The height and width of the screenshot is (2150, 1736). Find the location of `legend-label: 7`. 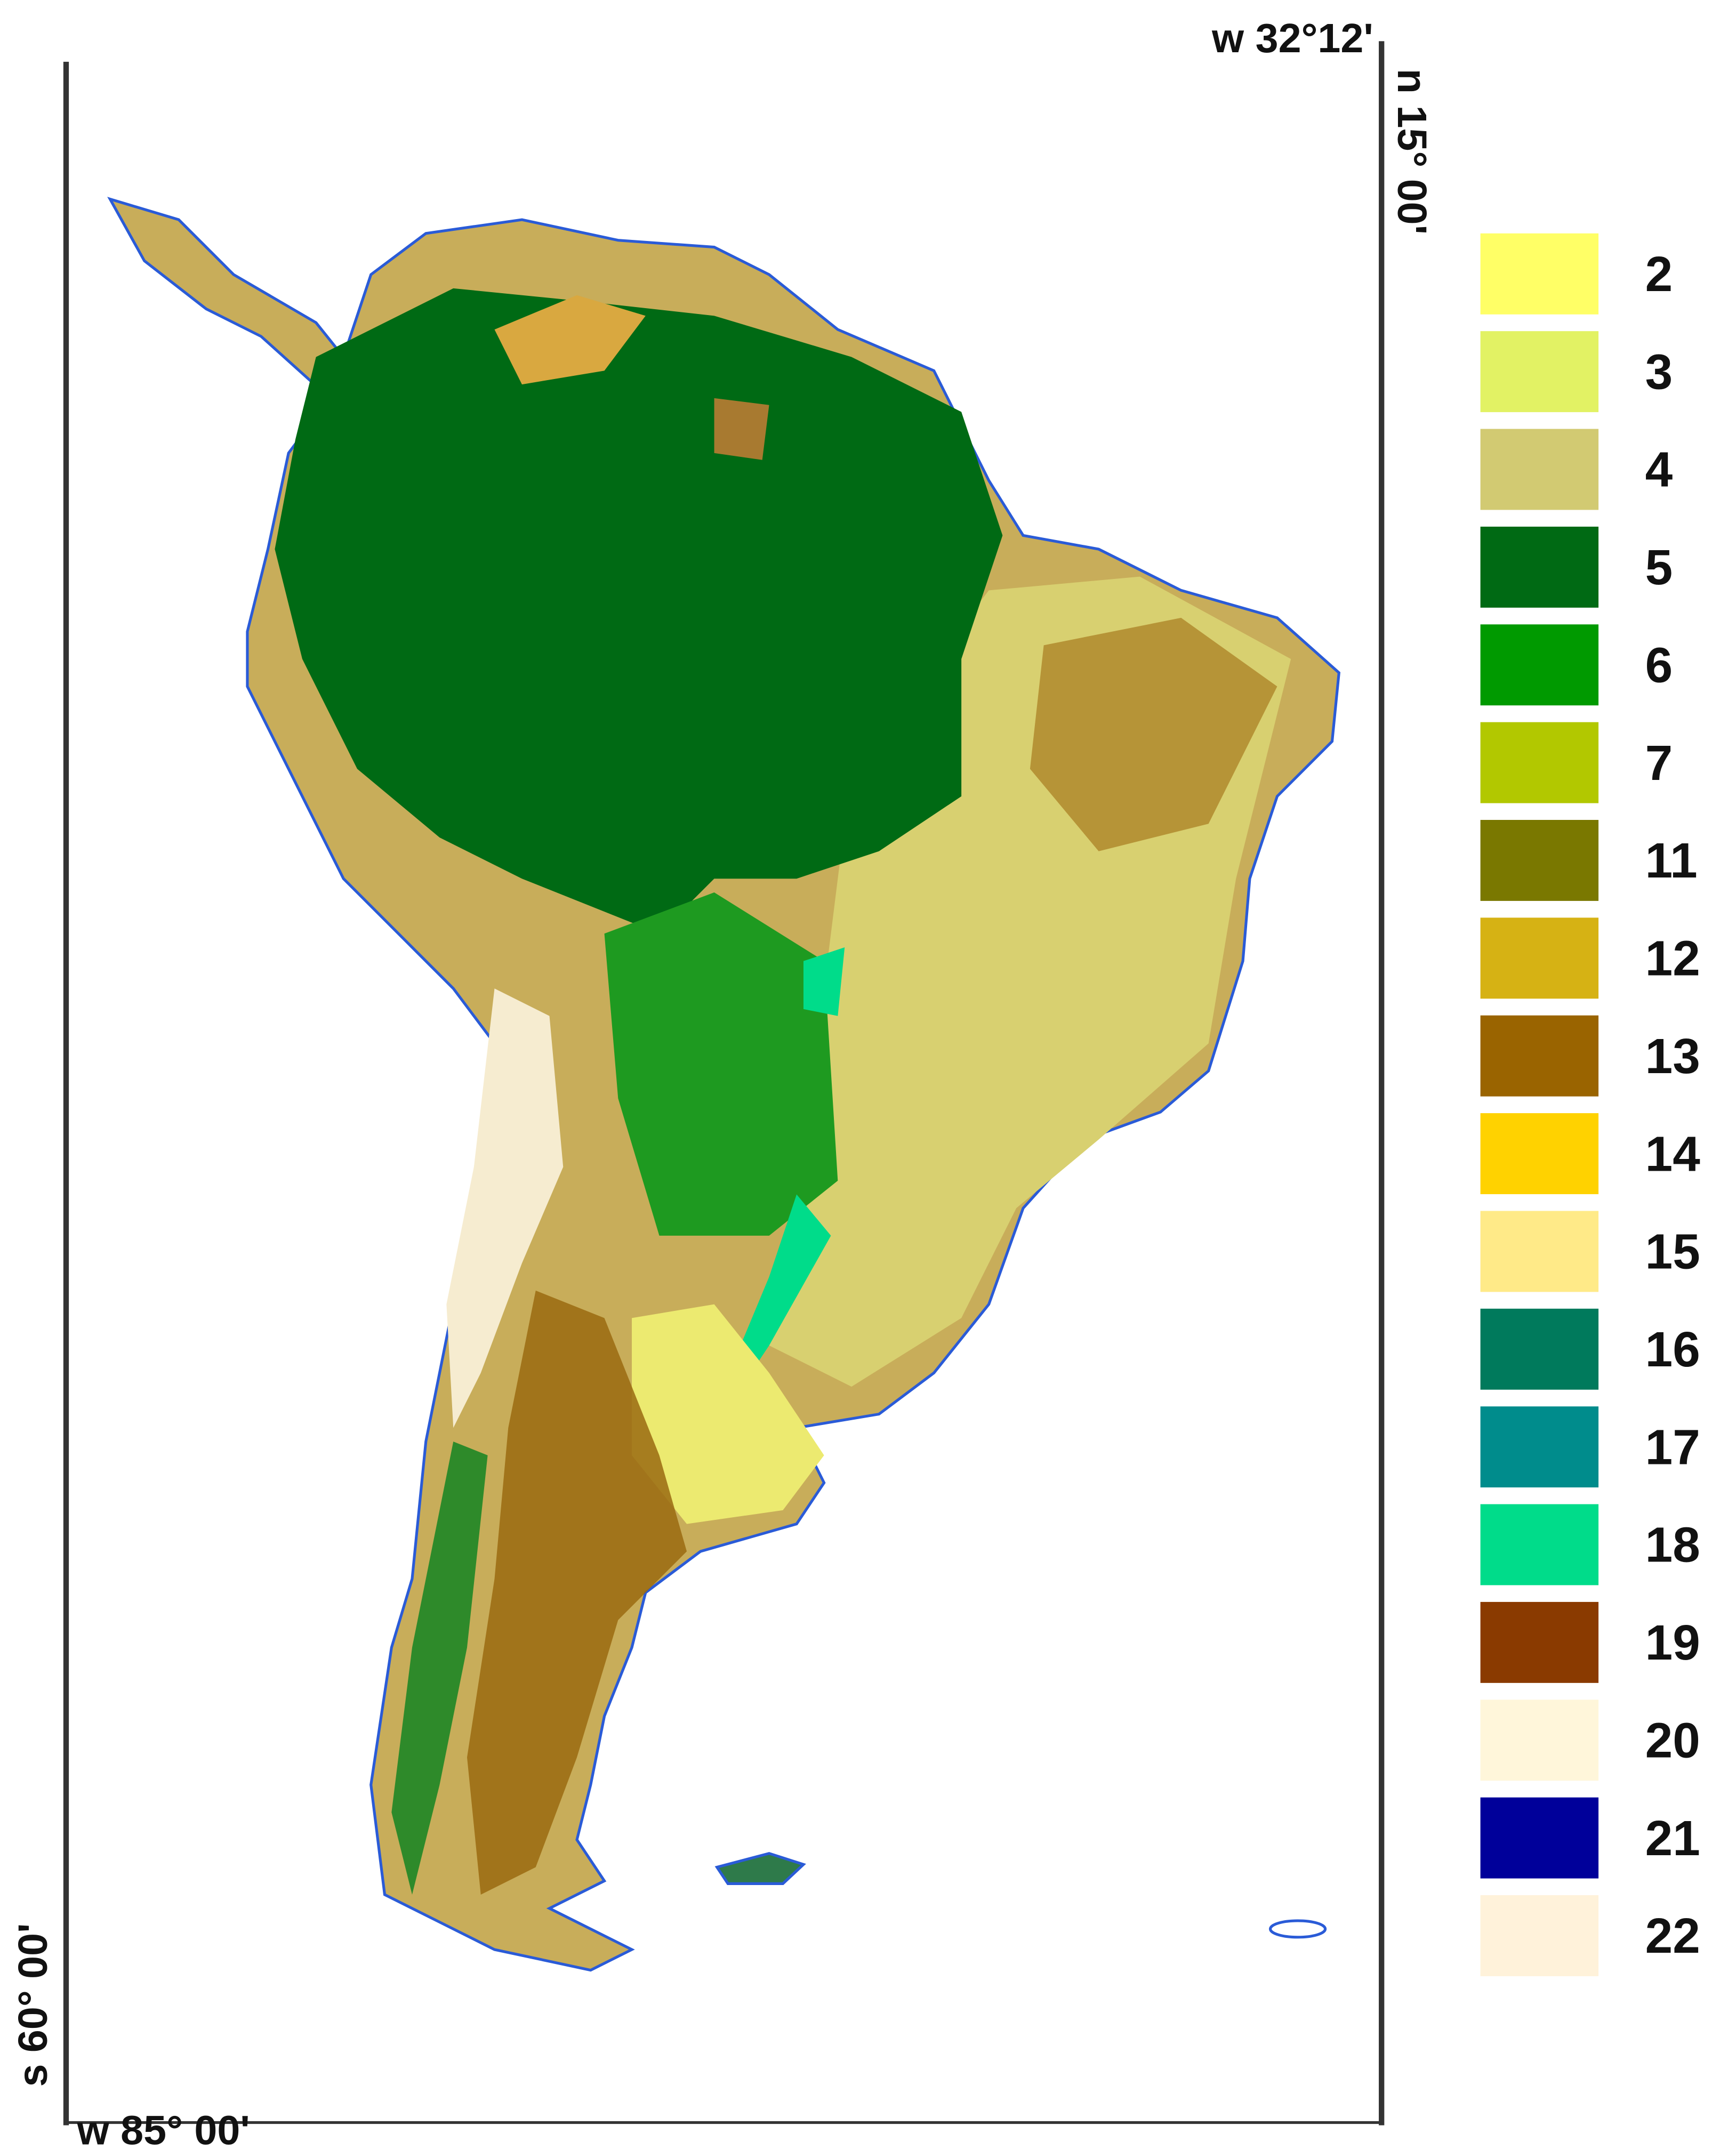

legend-label: 7 is located at coordinates (1659, 763).